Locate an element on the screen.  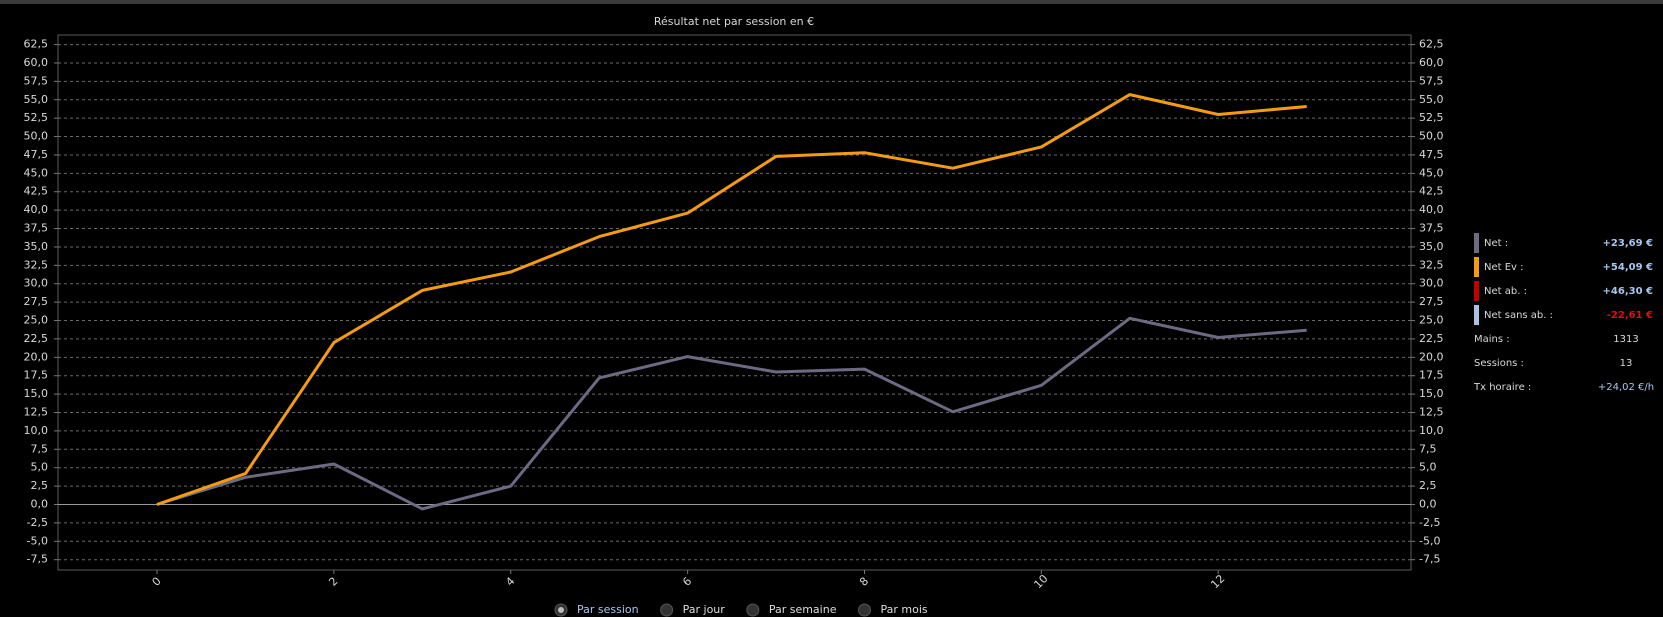
y2-tick-label: 45,0 is located at coordinates (1431, 172).